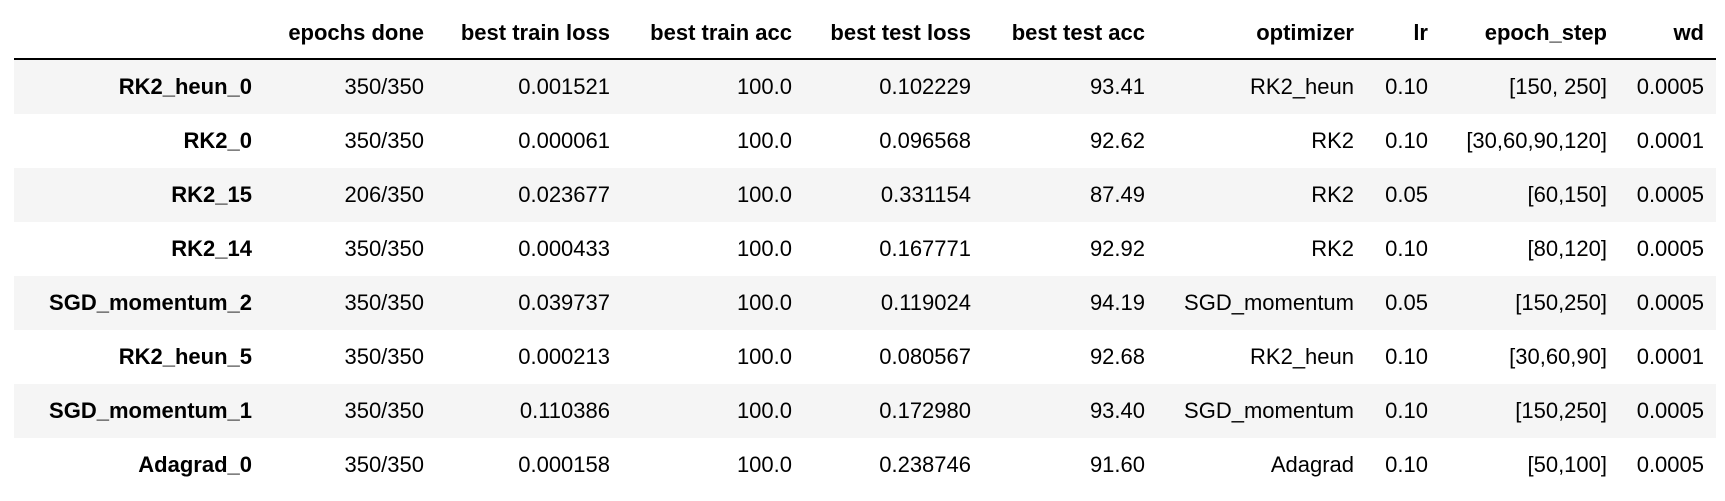  Describe the element at coordinates (1117, 194) in the screenshot. I see `cell-best-test-acc: 87.49` at that location.